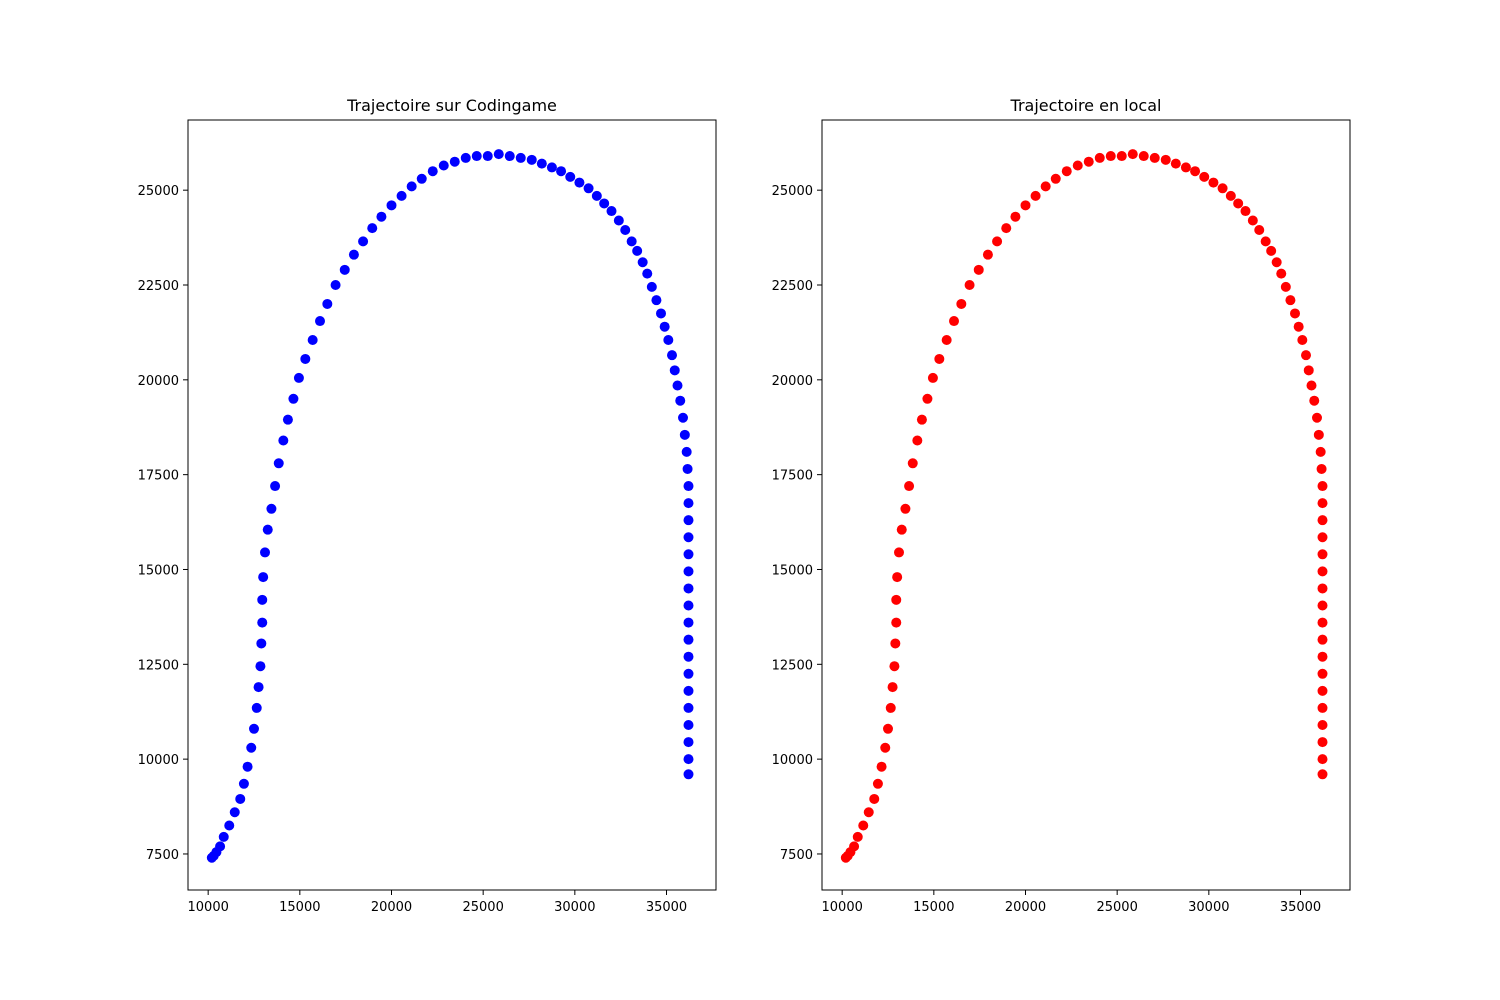 This screenshot has height=1000, width=1500. I want to click on y-tick-label: 22500, so click(792, 286).